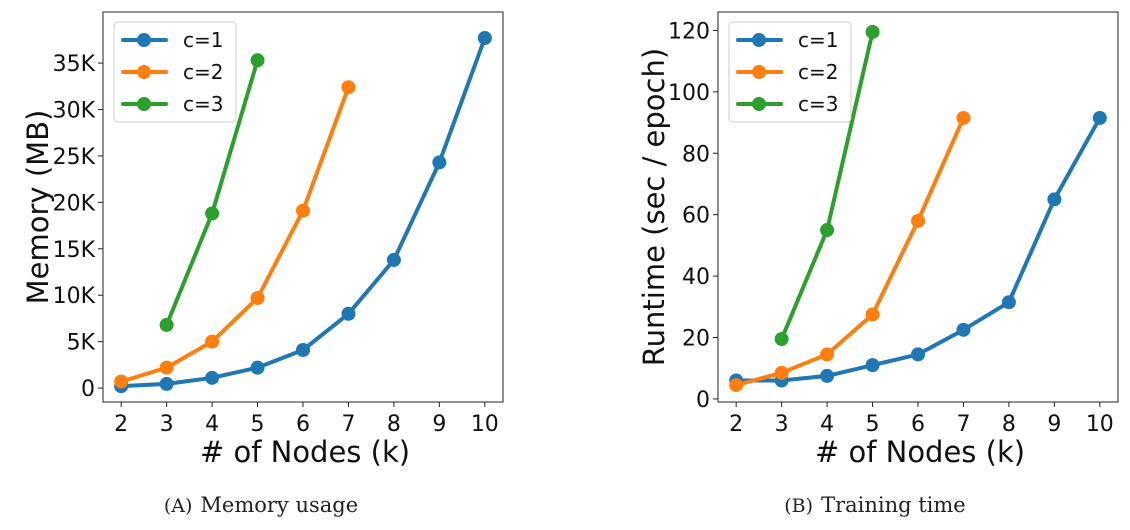 This screenshot has width=1130, height=530. What do you see at coordinates (88, 389) in the screenshot?
I see `chart-1-y-tick-label: 0` at bounding box center [88, 389].